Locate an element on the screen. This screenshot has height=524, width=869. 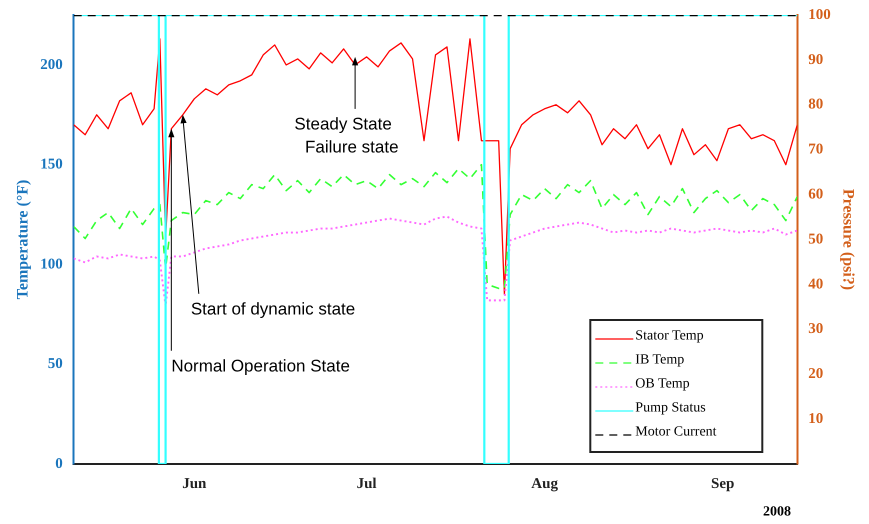
annotation: Start of dynamic state is located at coordinates (273, 308).